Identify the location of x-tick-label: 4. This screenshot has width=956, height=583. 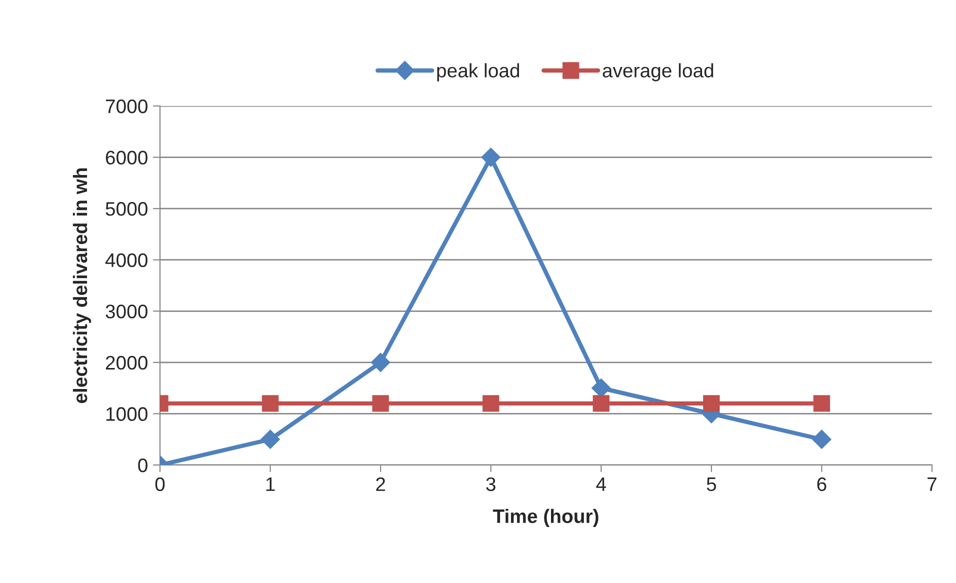
(601, 484).